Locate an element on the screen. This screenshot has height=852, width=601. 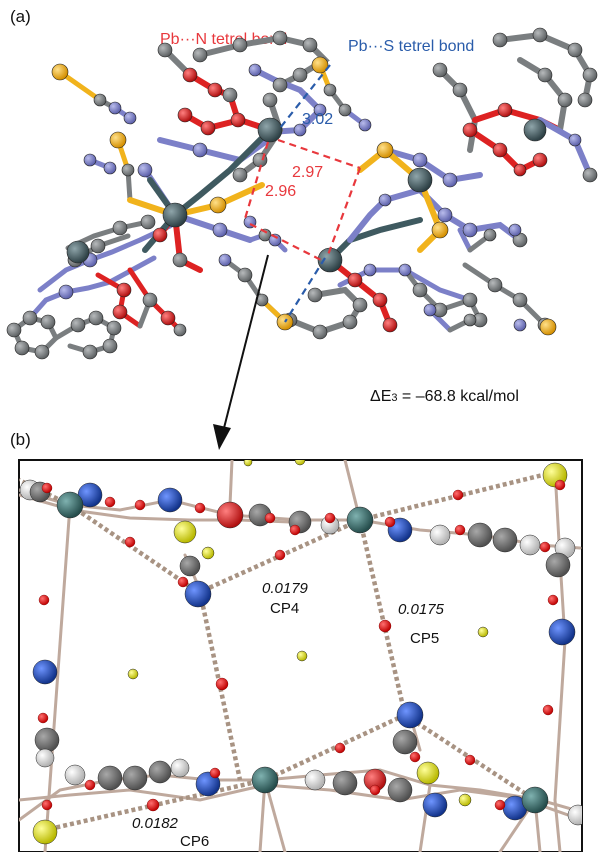
cp5-value: 0.0175 is located at coordinates (421, 609).